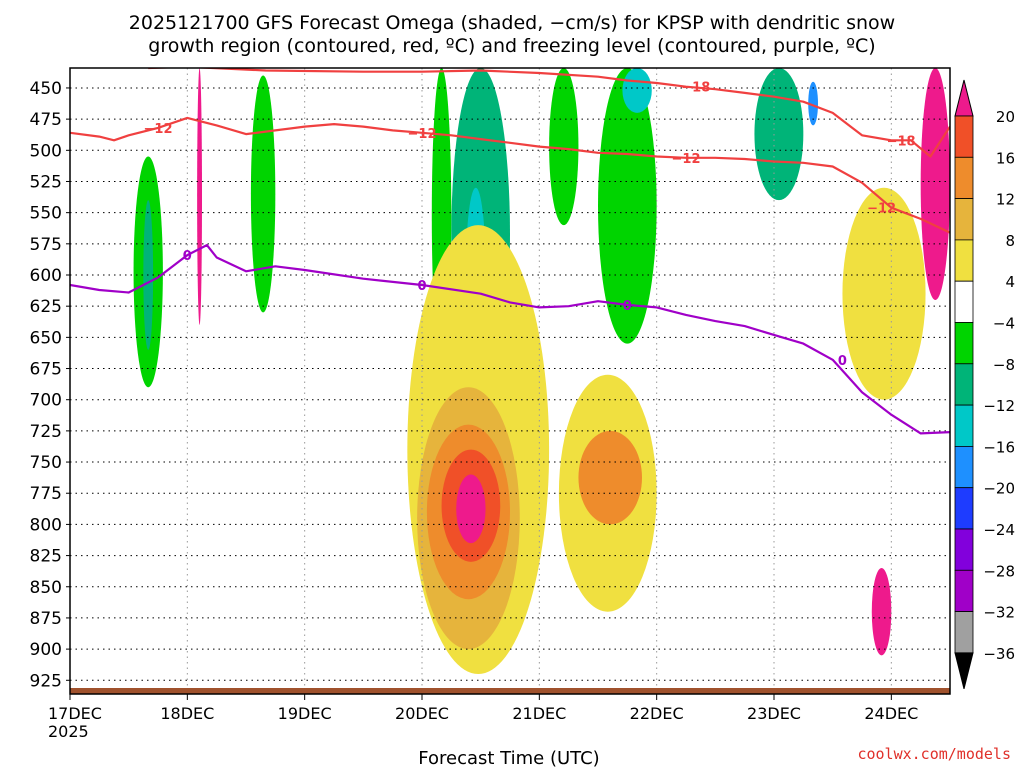 This screenshot has width=1024, height=768. Describe the element at coordinates (483, 708) in the screenshot. I see `x-axis-ticks: 17DEC 18DEC 19DEC 20DEC 21DEC 22DEC 23DEC 24DEC` at that location.